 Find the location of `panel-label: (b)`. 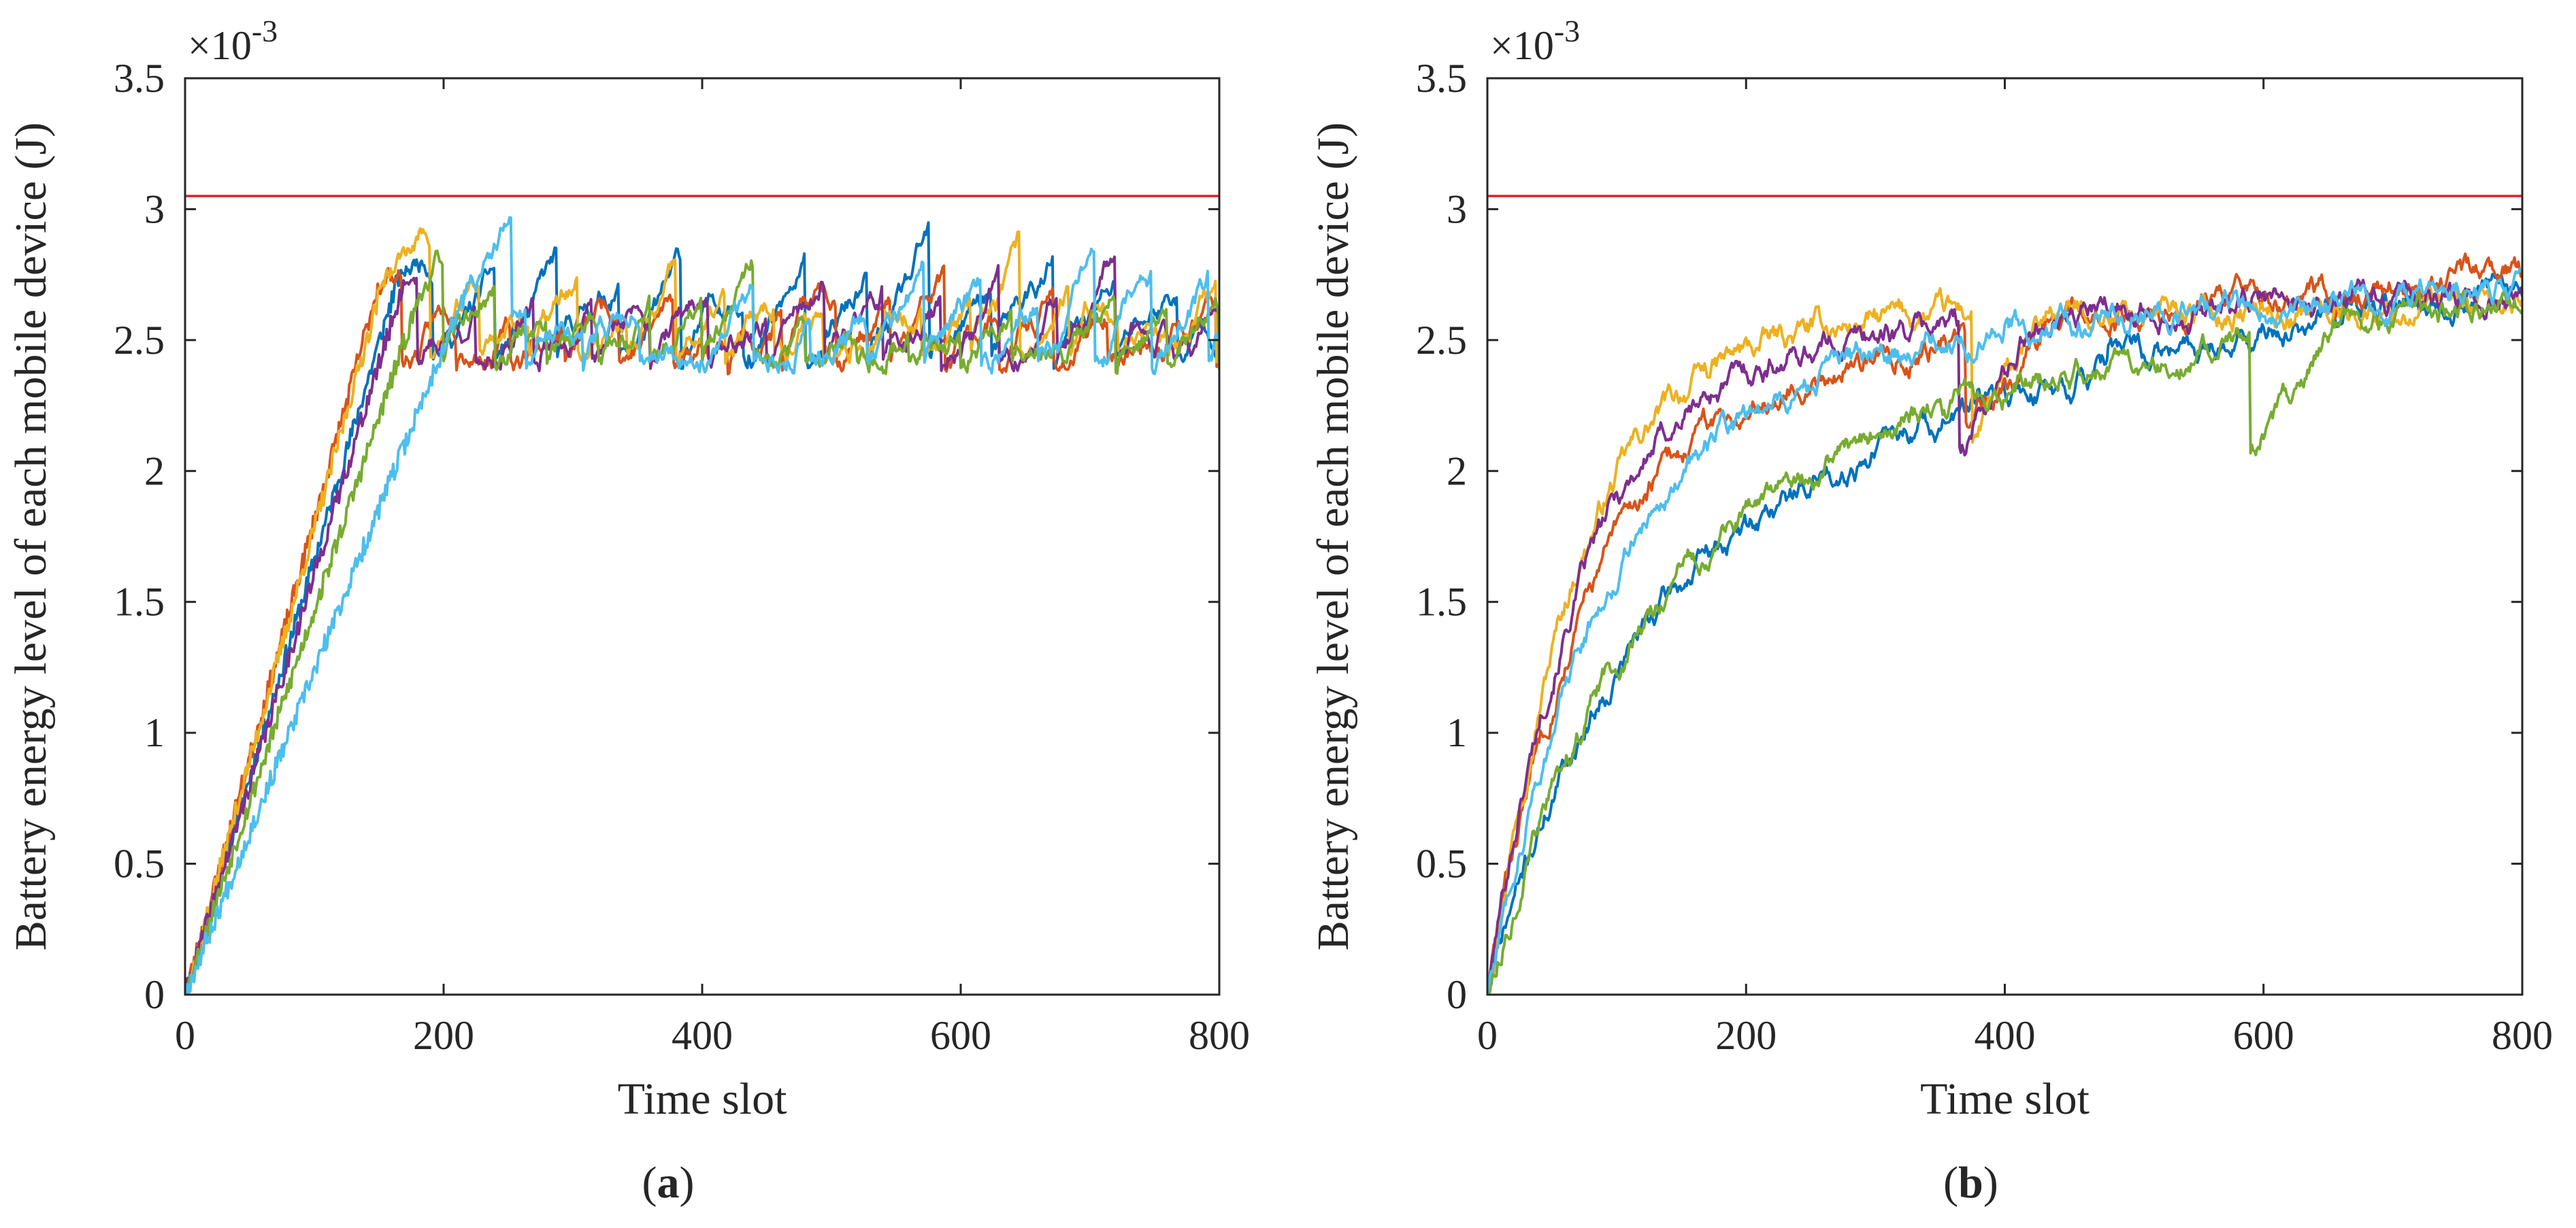

panel-label: (b) is located at coordinates (1971, 1183).